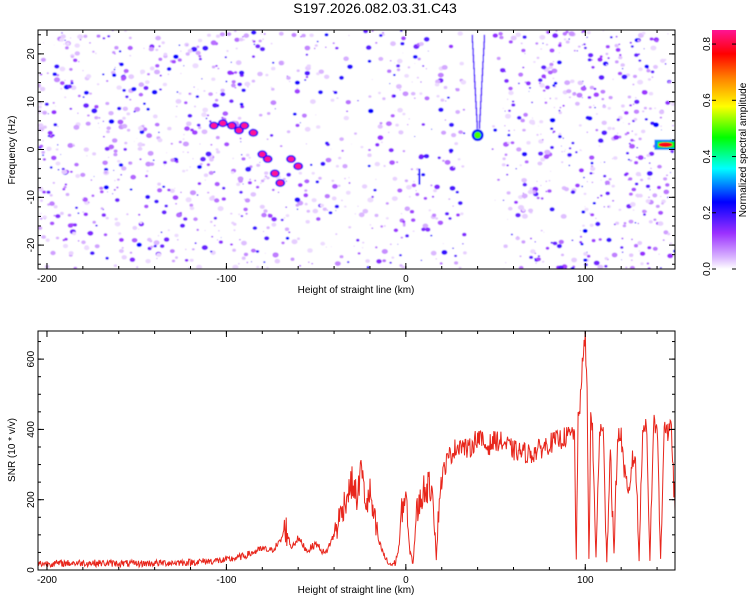 This screenshot has width=750, height=600. What do you see at coordinates (585, 279) in the screenshot?
I see `x-tick-label: 100` at bounding box center [585, 279].